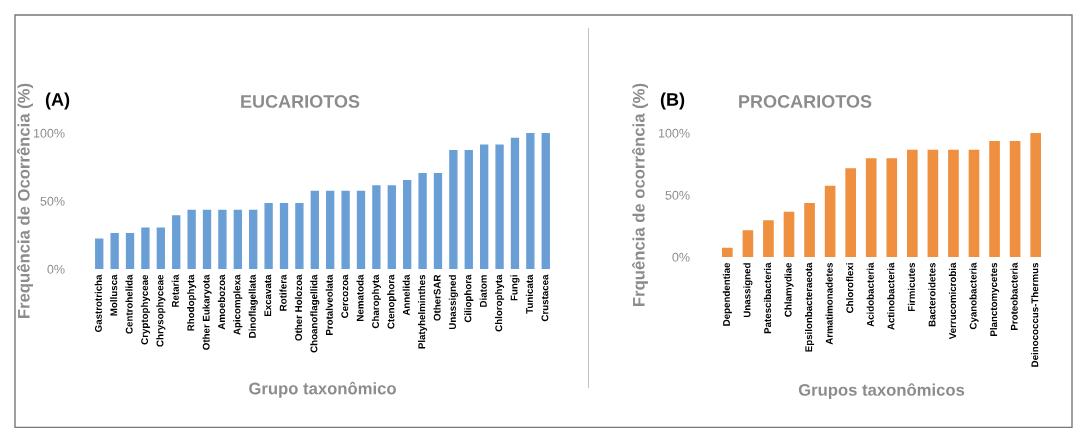  I want to click on x-tick-label: Fungi, so click(515, 288).